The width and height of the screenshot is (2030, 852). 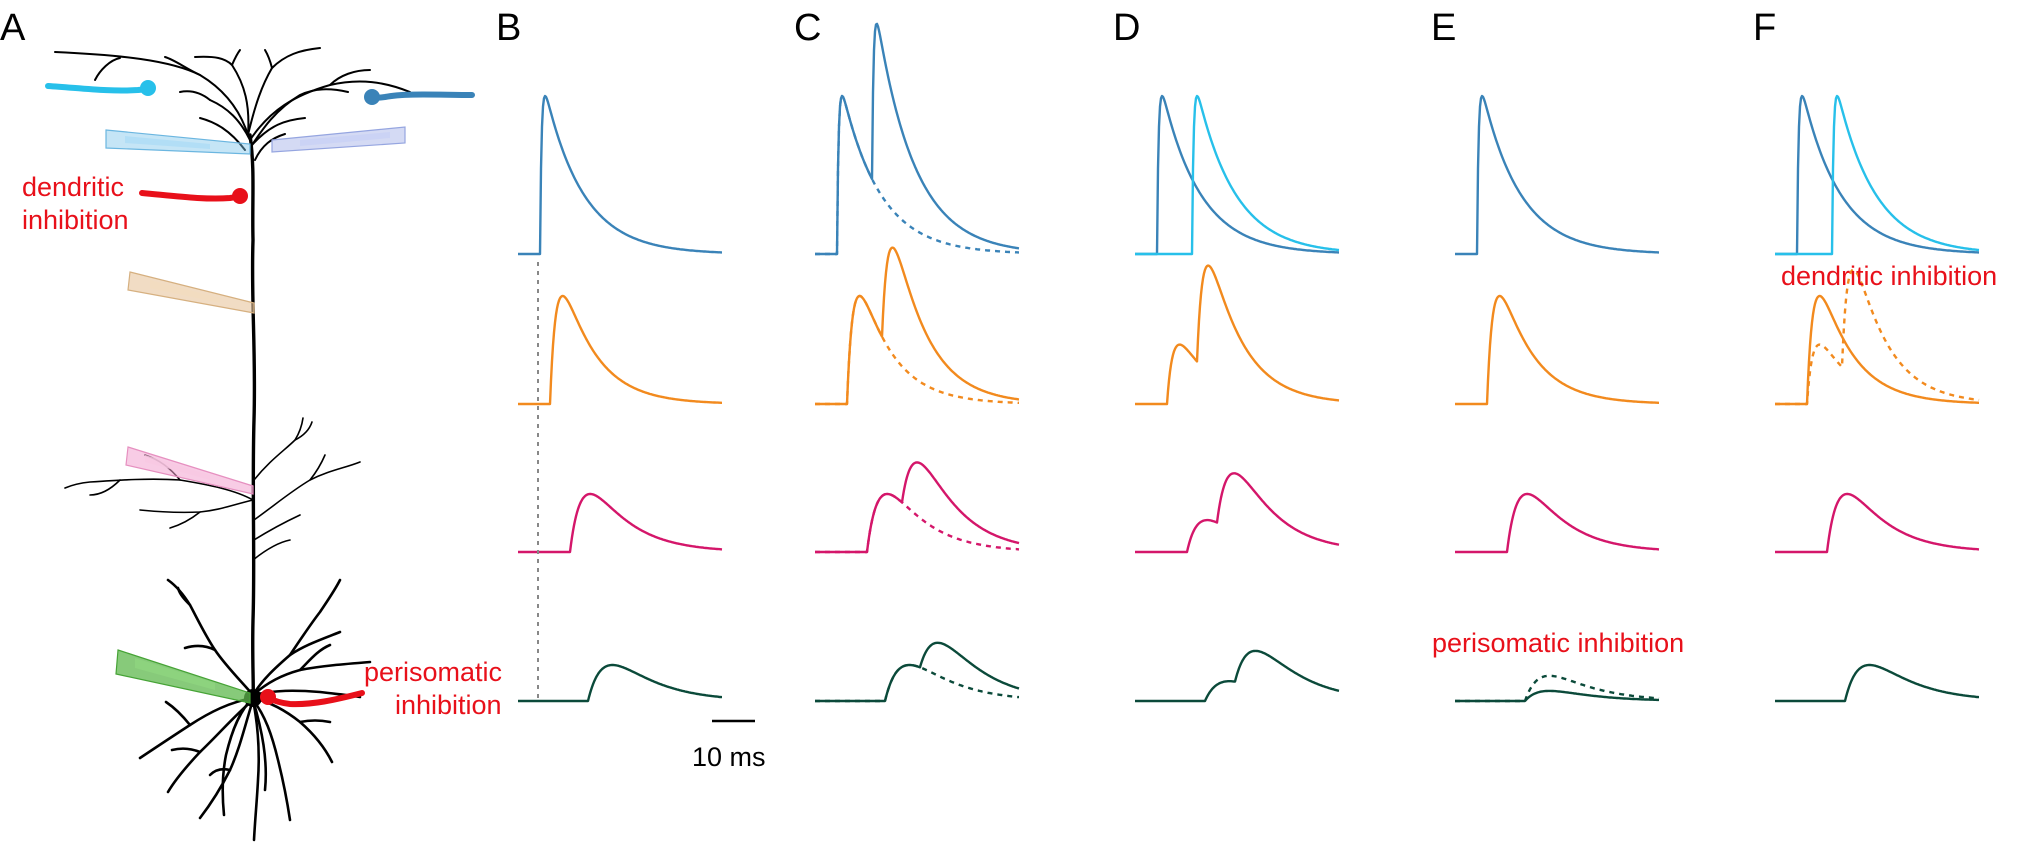 I want to click on panel-letter-d: D, so click(x=1126, y=28).